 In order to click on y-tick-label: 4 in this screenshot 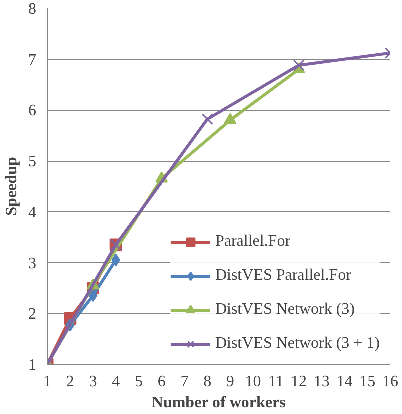, I will do `click(32, 213)`.